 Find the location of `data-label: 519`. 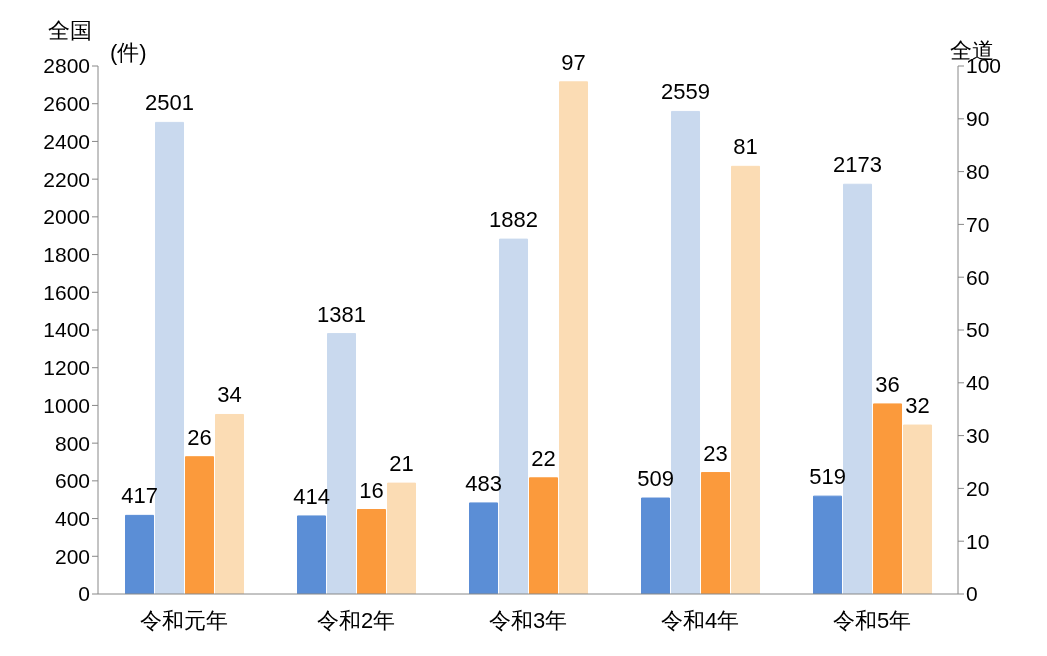

data-label: 519 is located at coordinates (827, 477).